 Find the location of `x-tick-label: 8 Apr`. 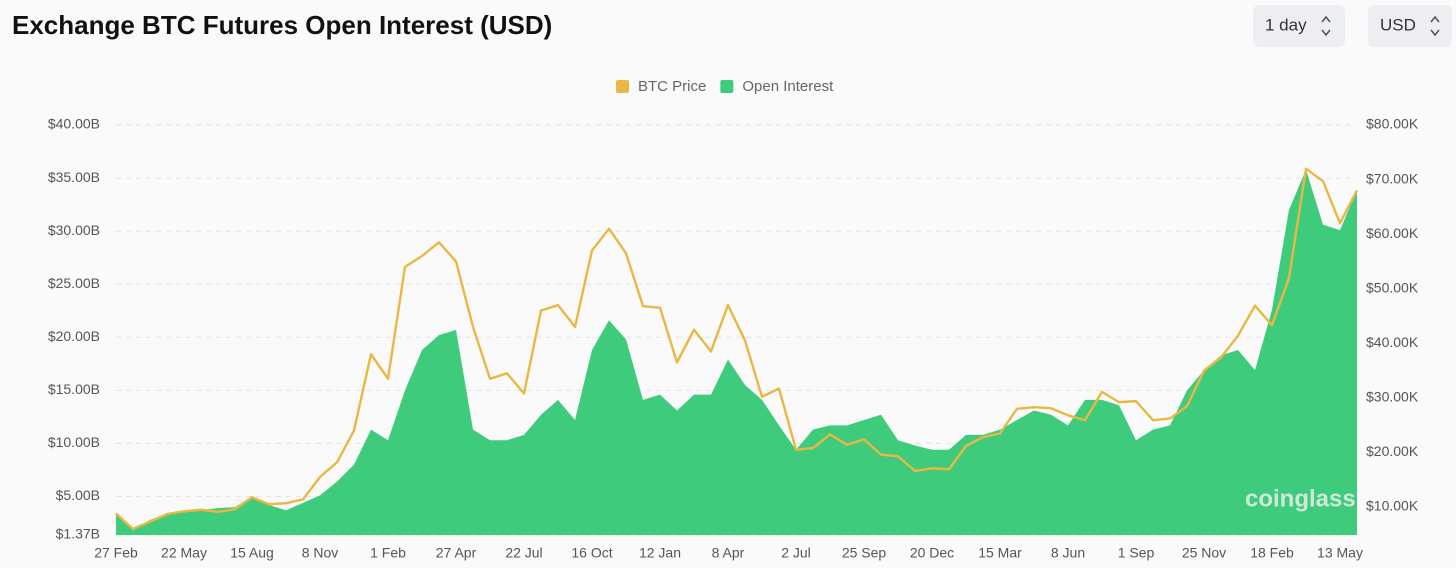

x-tick-label: 8 Apr is located at coordinates (728, 553).